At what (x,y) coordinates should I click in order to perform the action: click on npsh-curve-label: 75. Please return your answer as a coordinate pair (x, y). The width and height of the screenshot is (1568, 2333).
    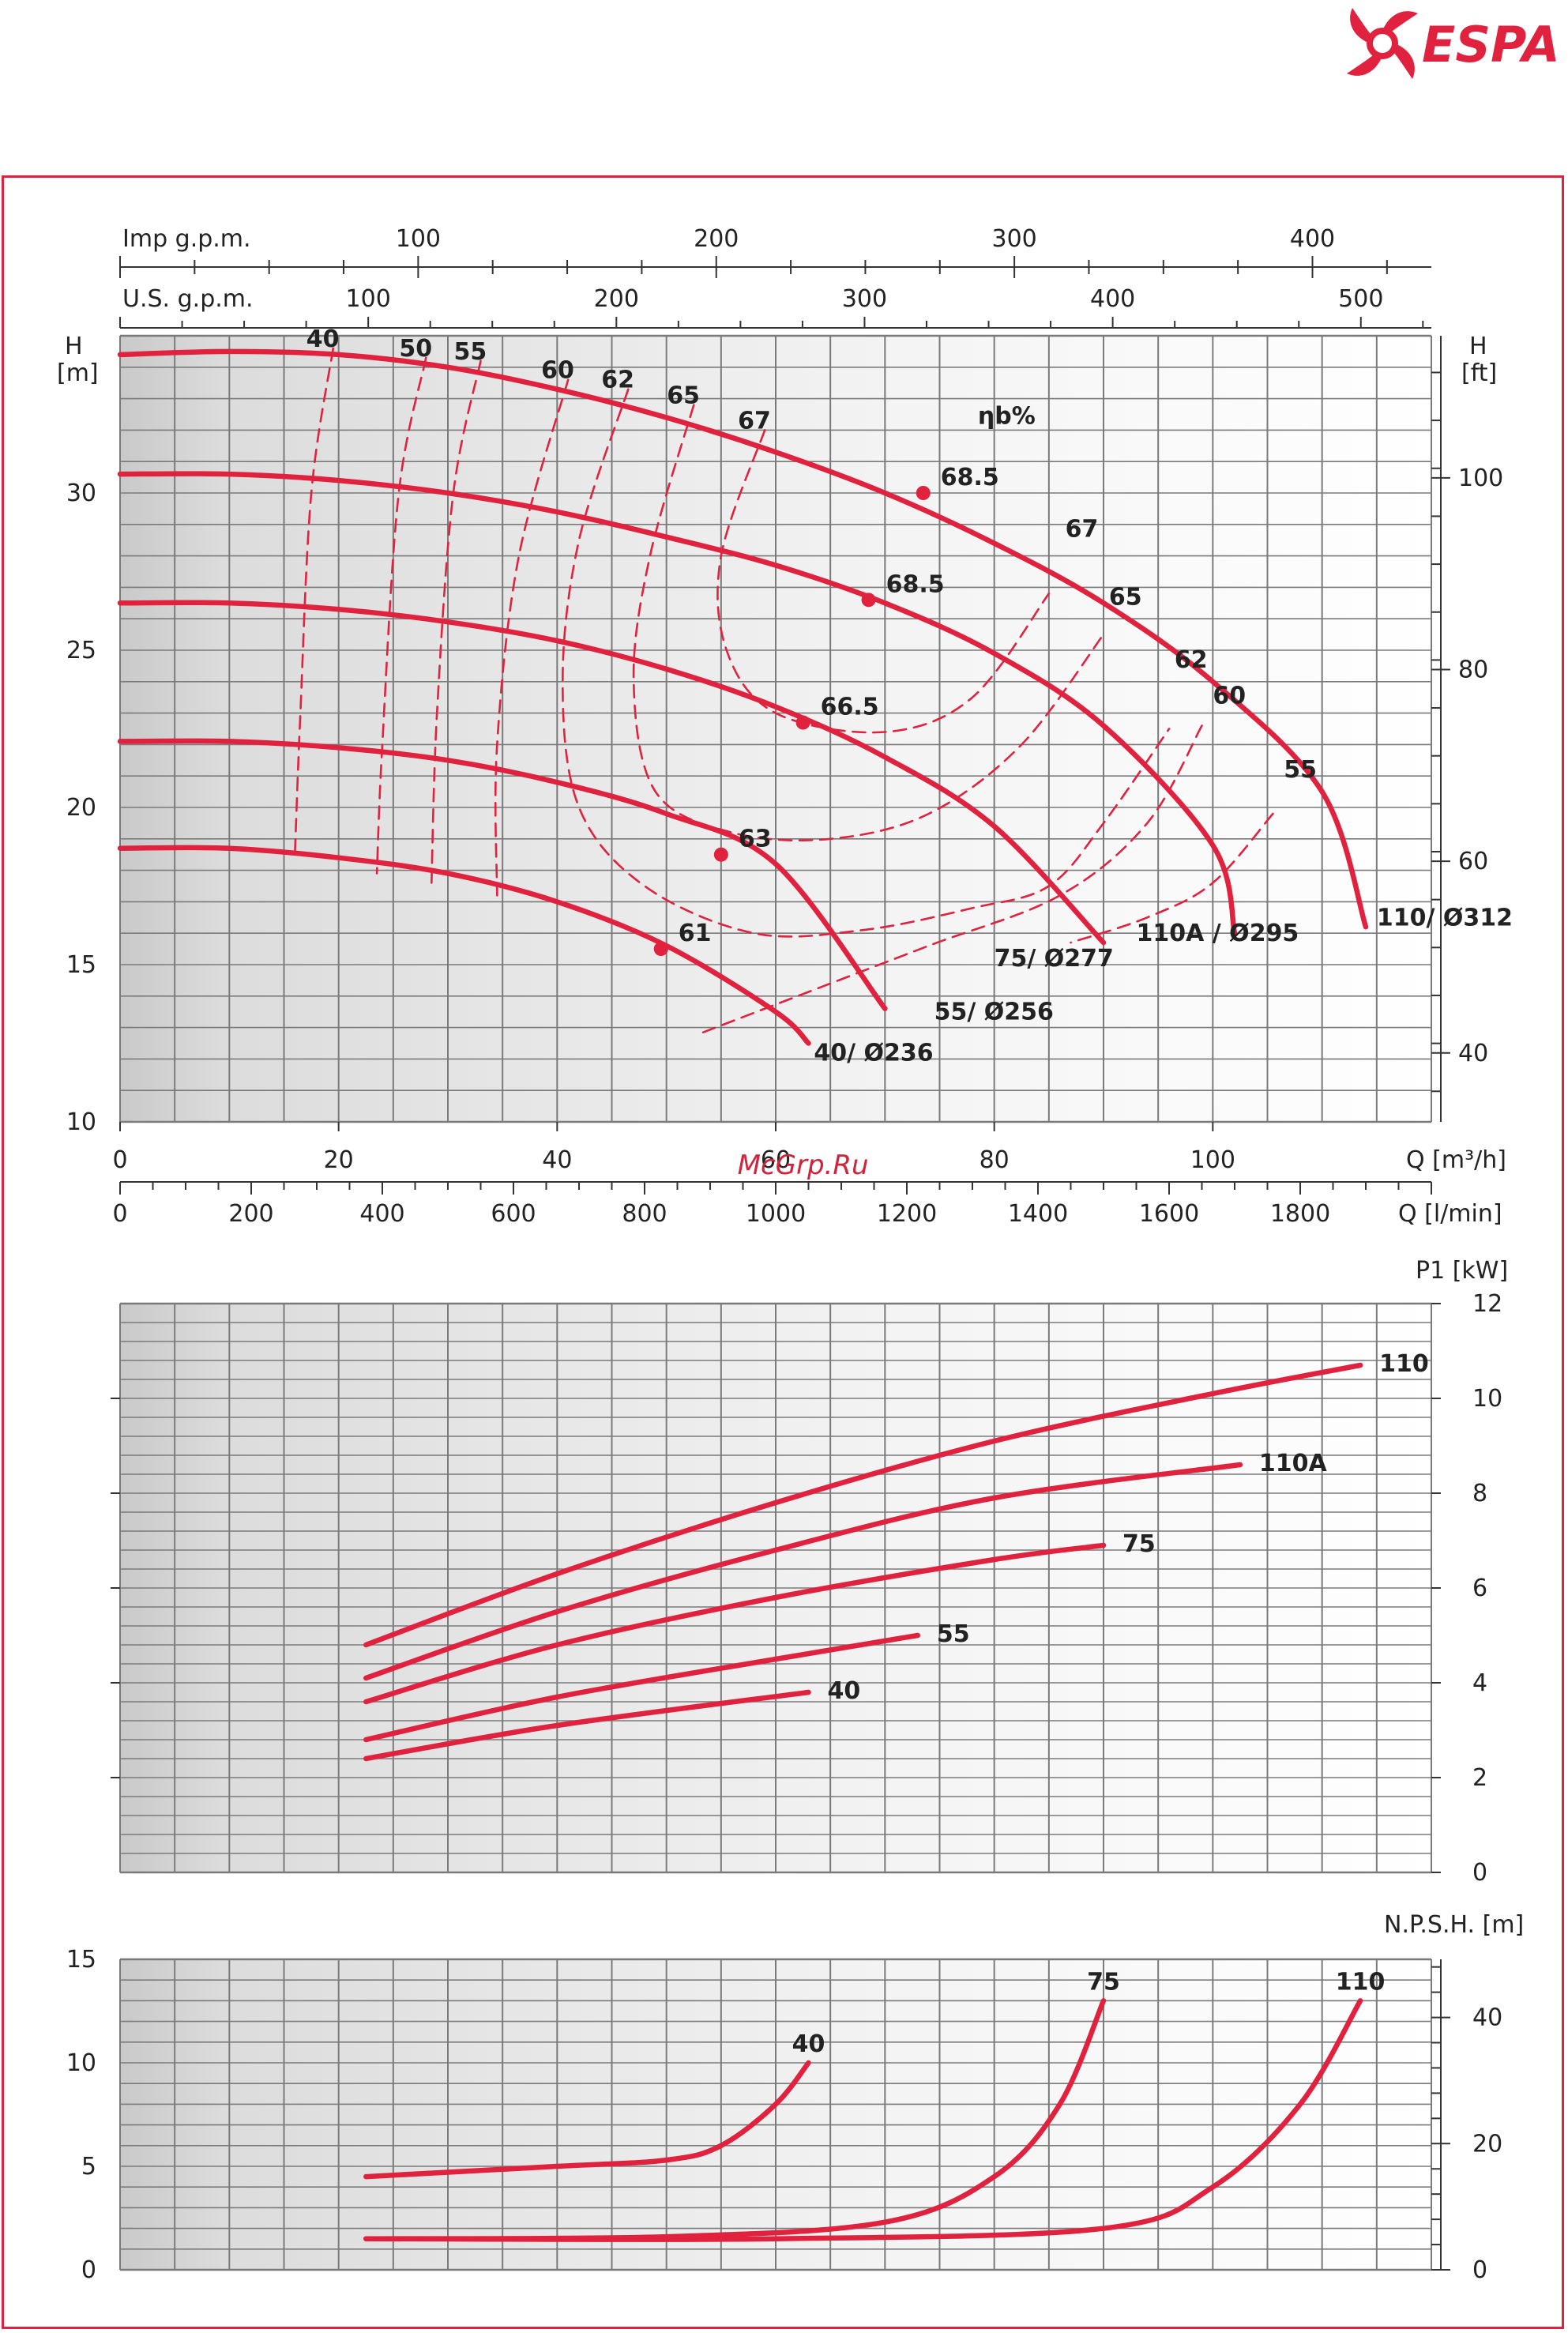
    Looking at the image, I should click on (1103, 1982).